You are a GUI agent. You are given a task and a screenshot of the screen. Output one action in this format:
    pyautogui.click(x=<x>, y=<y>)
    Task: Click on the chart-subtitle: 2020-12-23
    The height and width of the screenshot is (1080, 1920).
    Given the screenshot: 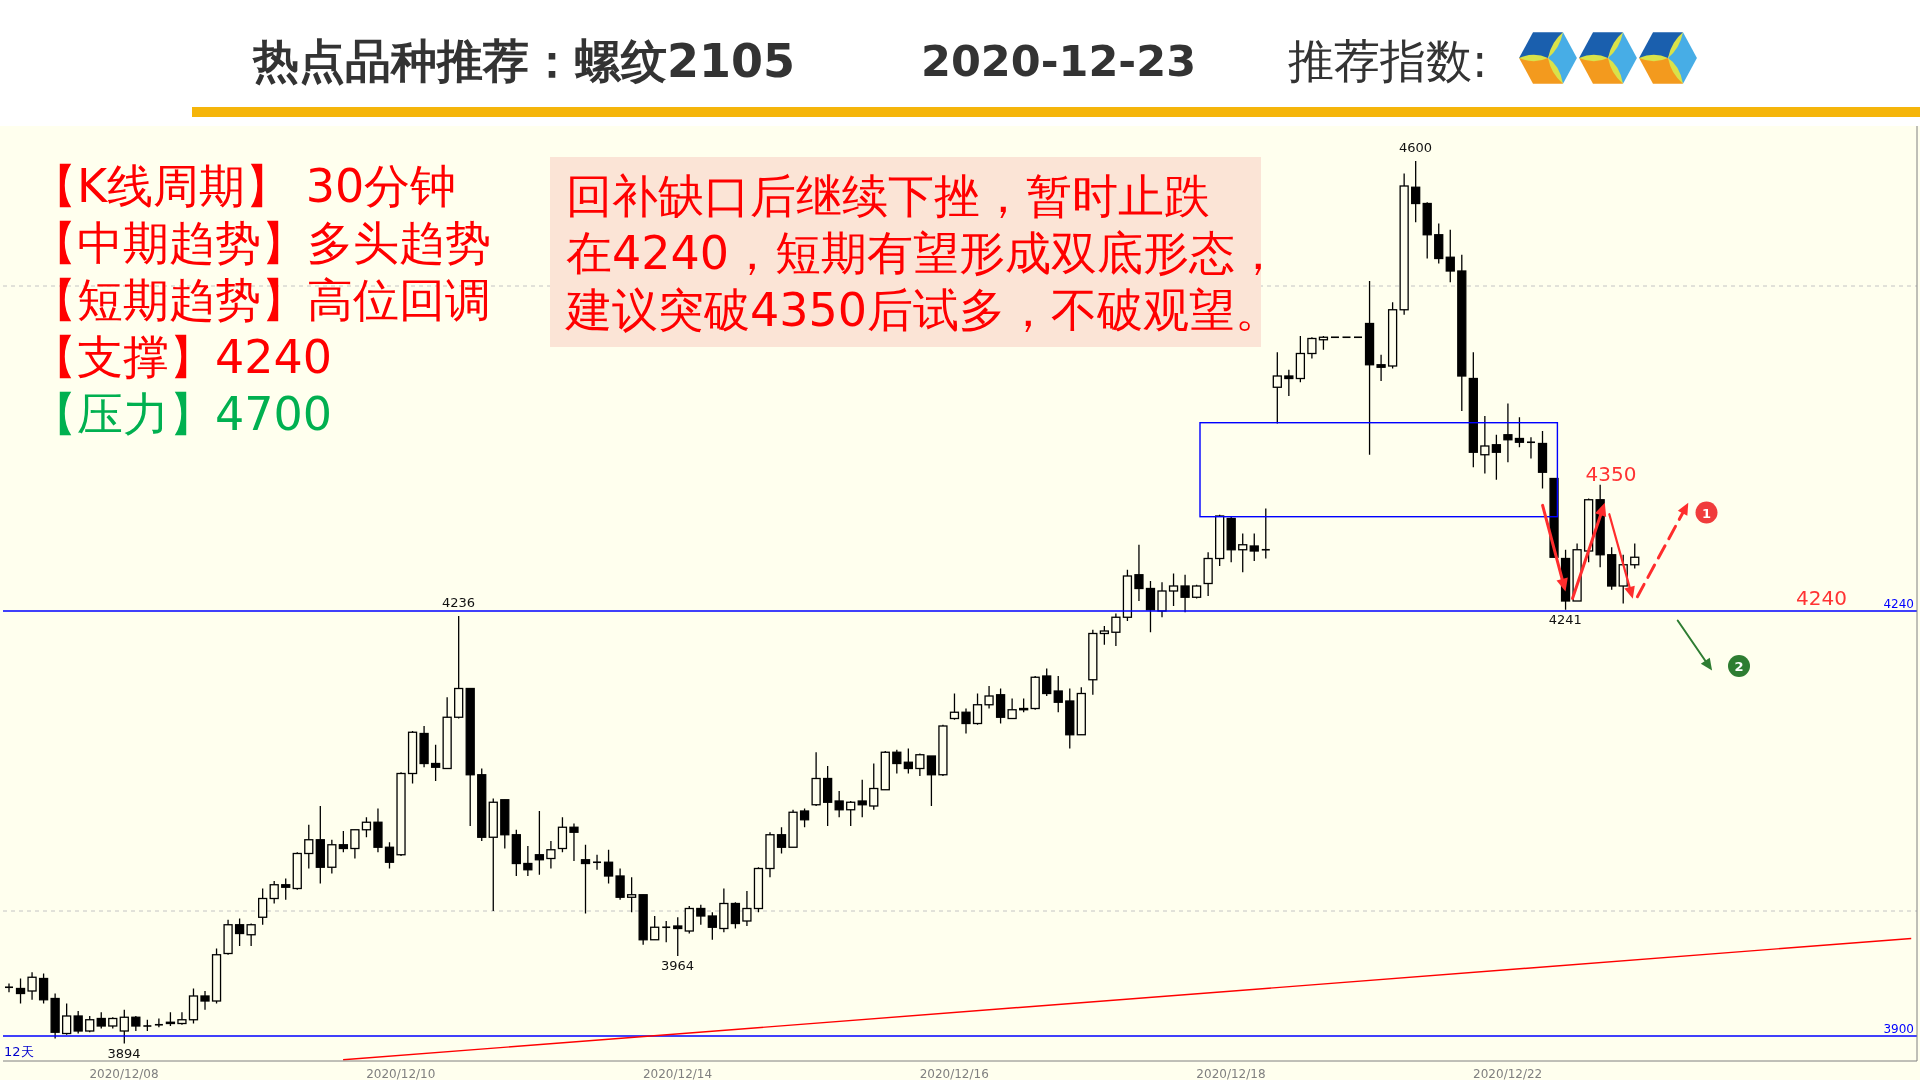 What is the action you would take?
    pyautogui.click(x=1059, y=61)
    